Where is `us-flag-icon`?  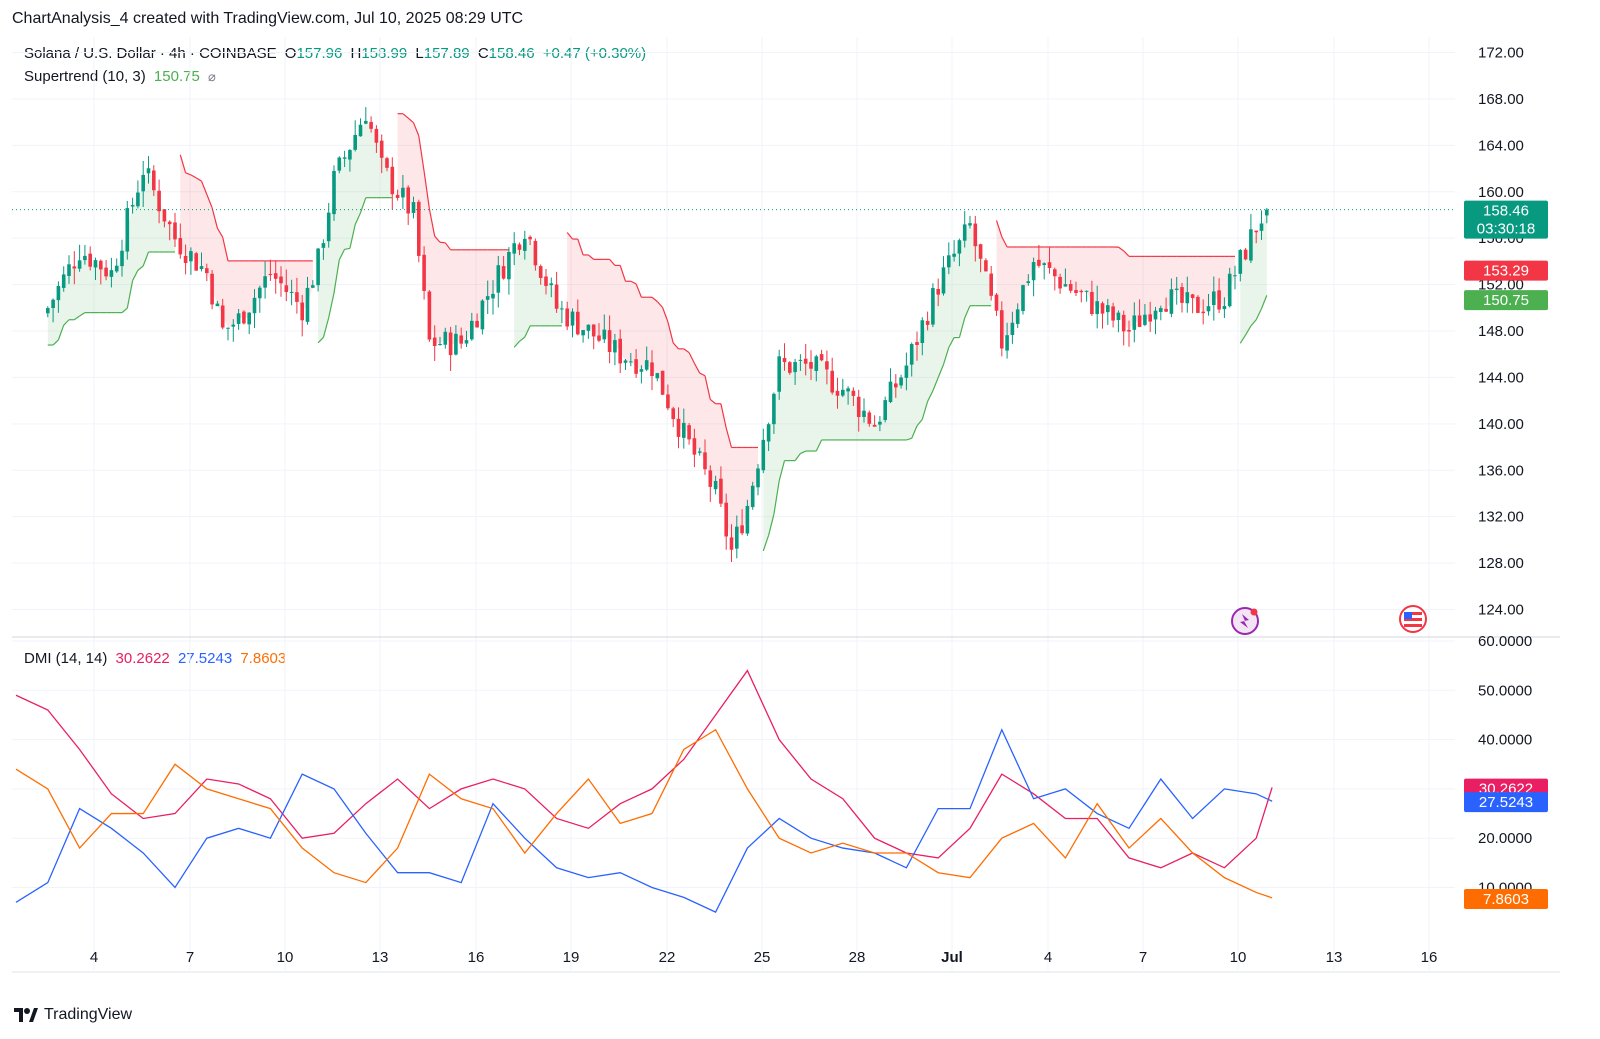
us-flag-icon is located at coordinates (1413, 619).